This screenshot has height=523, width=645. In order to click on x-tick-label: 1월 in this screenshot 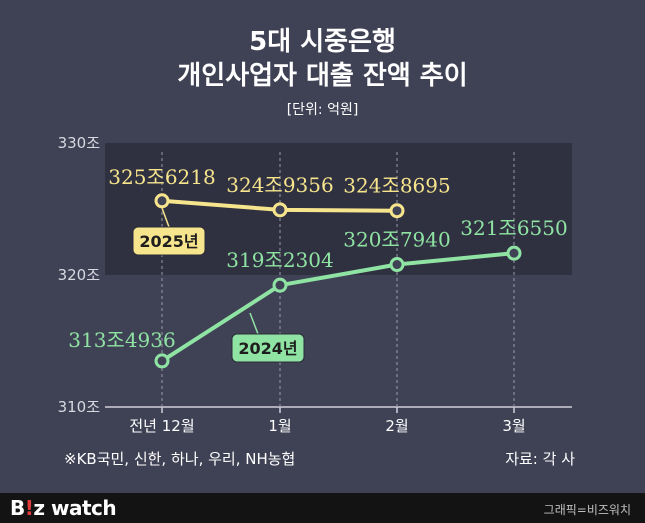, I will do `click(279, 426)`.